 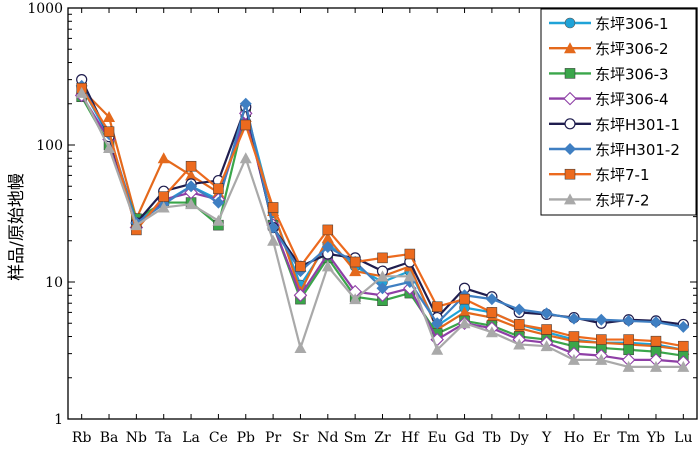 What do you see at coordinates (109, 438) in the screenshot?
I see `x-tick-label: Ba` at bounding box center [109, 438].